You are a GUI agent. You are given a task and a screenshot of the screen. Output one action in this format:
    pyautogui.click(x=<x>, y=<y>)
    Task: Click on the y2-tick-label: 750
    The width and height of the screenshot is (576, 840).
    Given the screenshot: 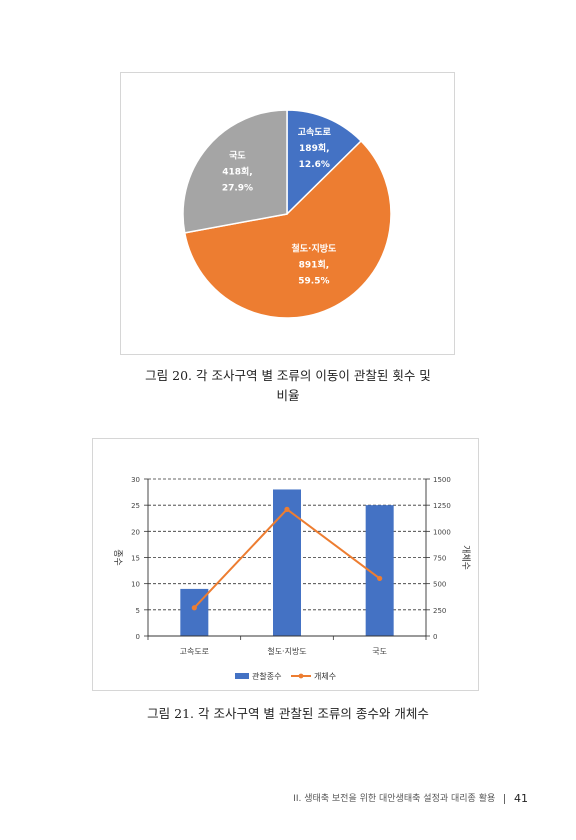 What is the action you would take?
    pyautogui.click(x=439, y=559)
    